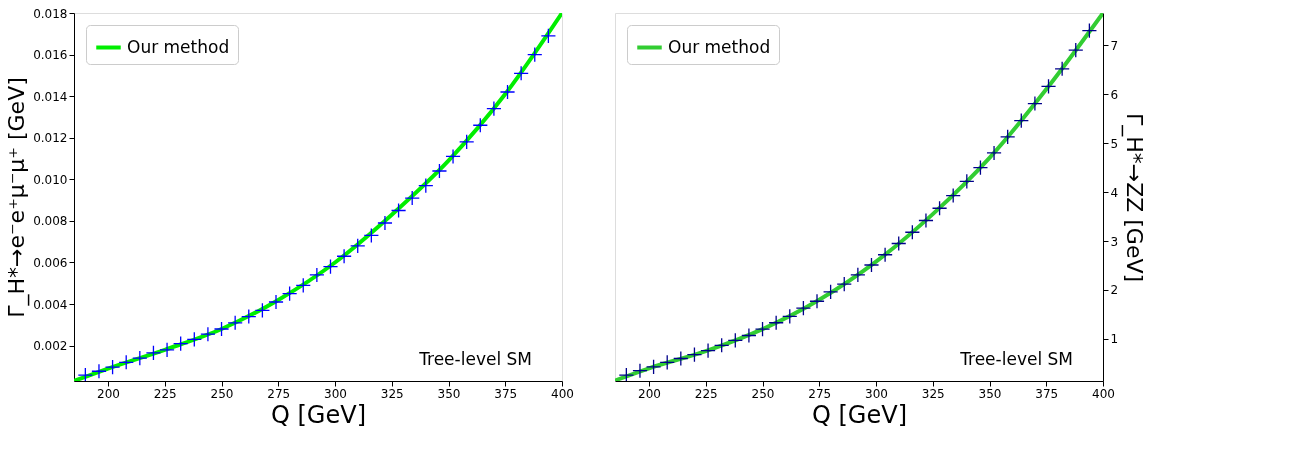 The width and height of the screenshot is (1302, 449). Describe the element at coordinates (50, 179) in the screenshot. I see `y-tick-label: 0.010` at that location.